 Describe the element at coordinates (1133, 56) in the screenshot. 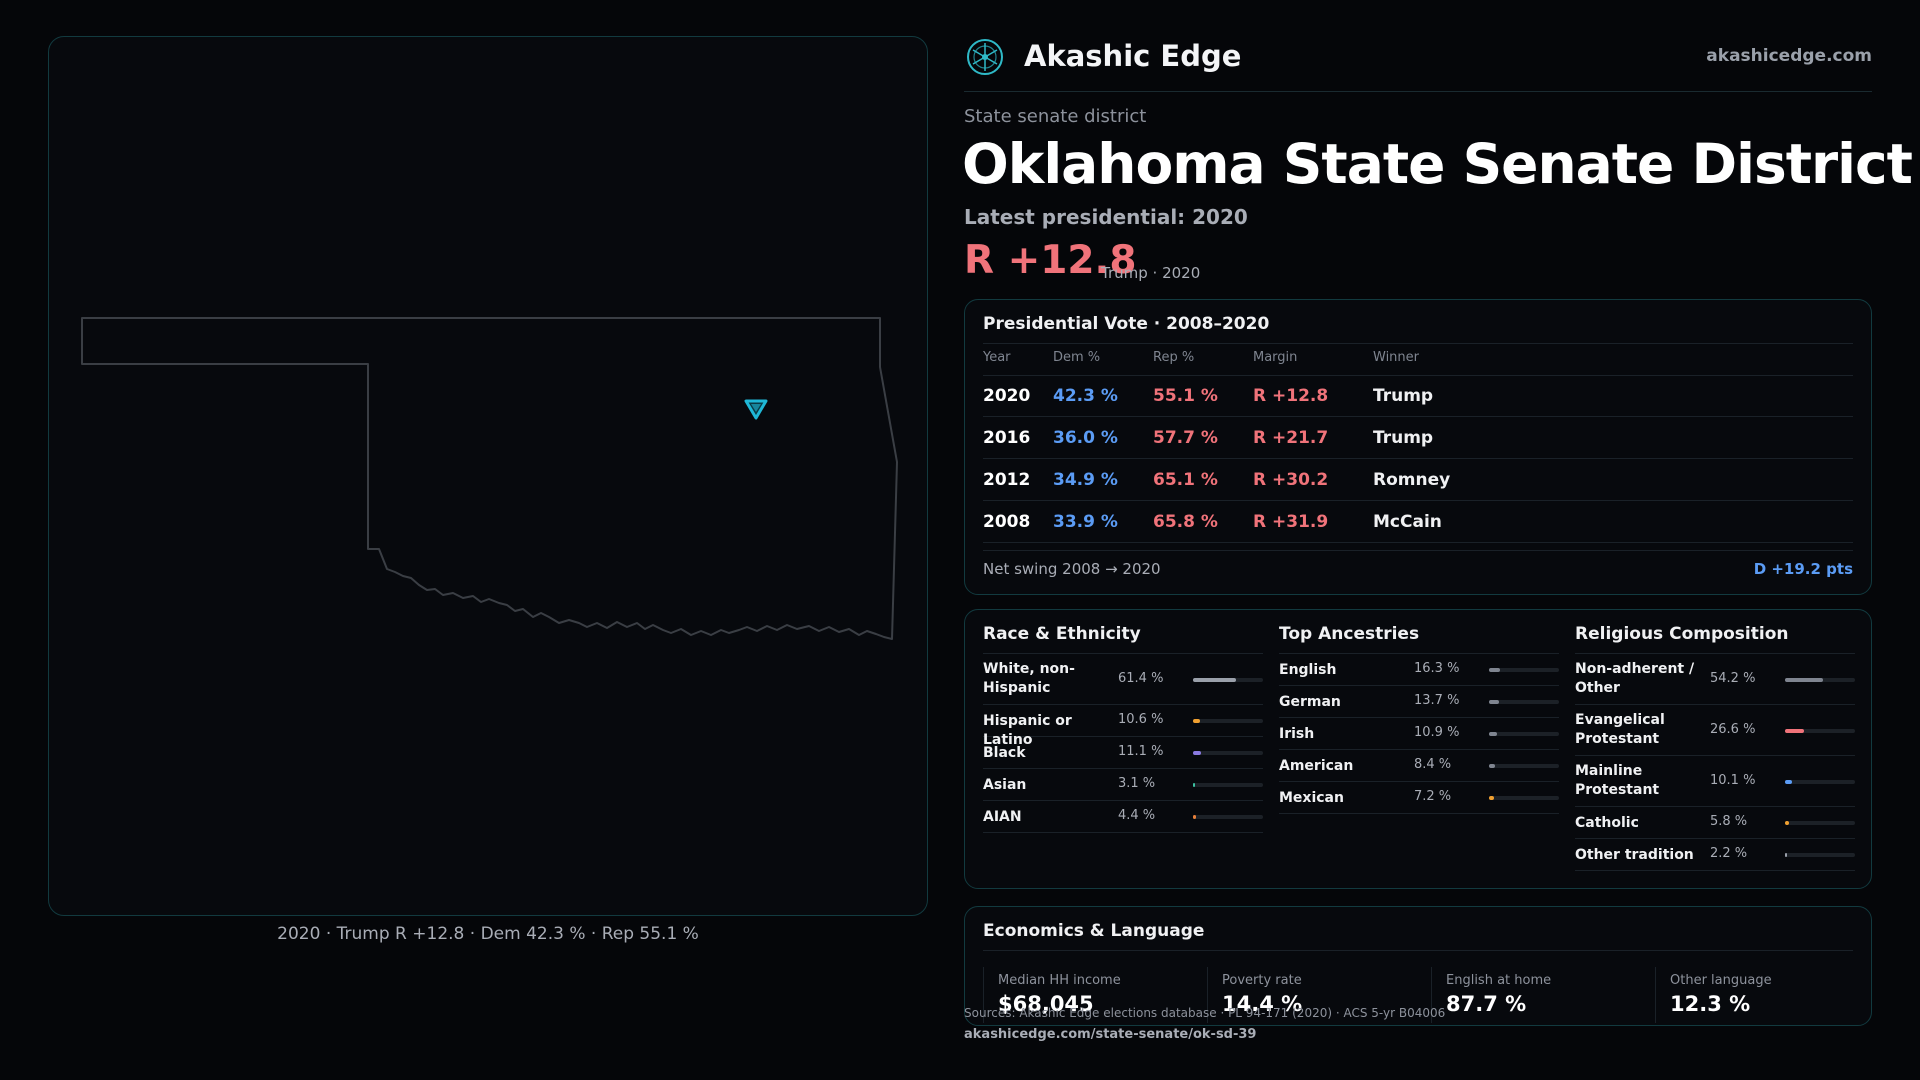

I see `brand-name: Akashic Edge` at that location.